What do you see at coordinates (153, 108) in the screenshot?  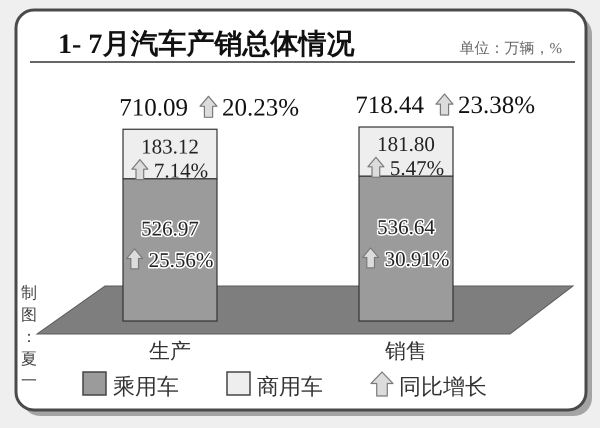 I see `total-label: 710.09` at bounding box center [153, 108].